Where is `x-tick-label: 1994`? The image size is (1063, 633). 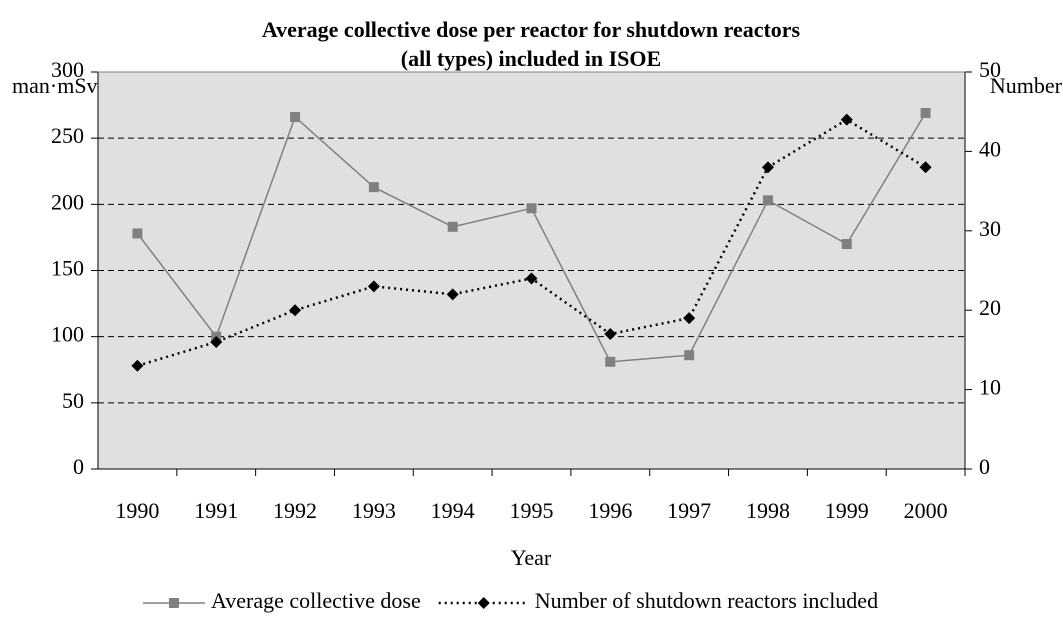
x-tick-label: 1994 is located at coordinates (453, 510).